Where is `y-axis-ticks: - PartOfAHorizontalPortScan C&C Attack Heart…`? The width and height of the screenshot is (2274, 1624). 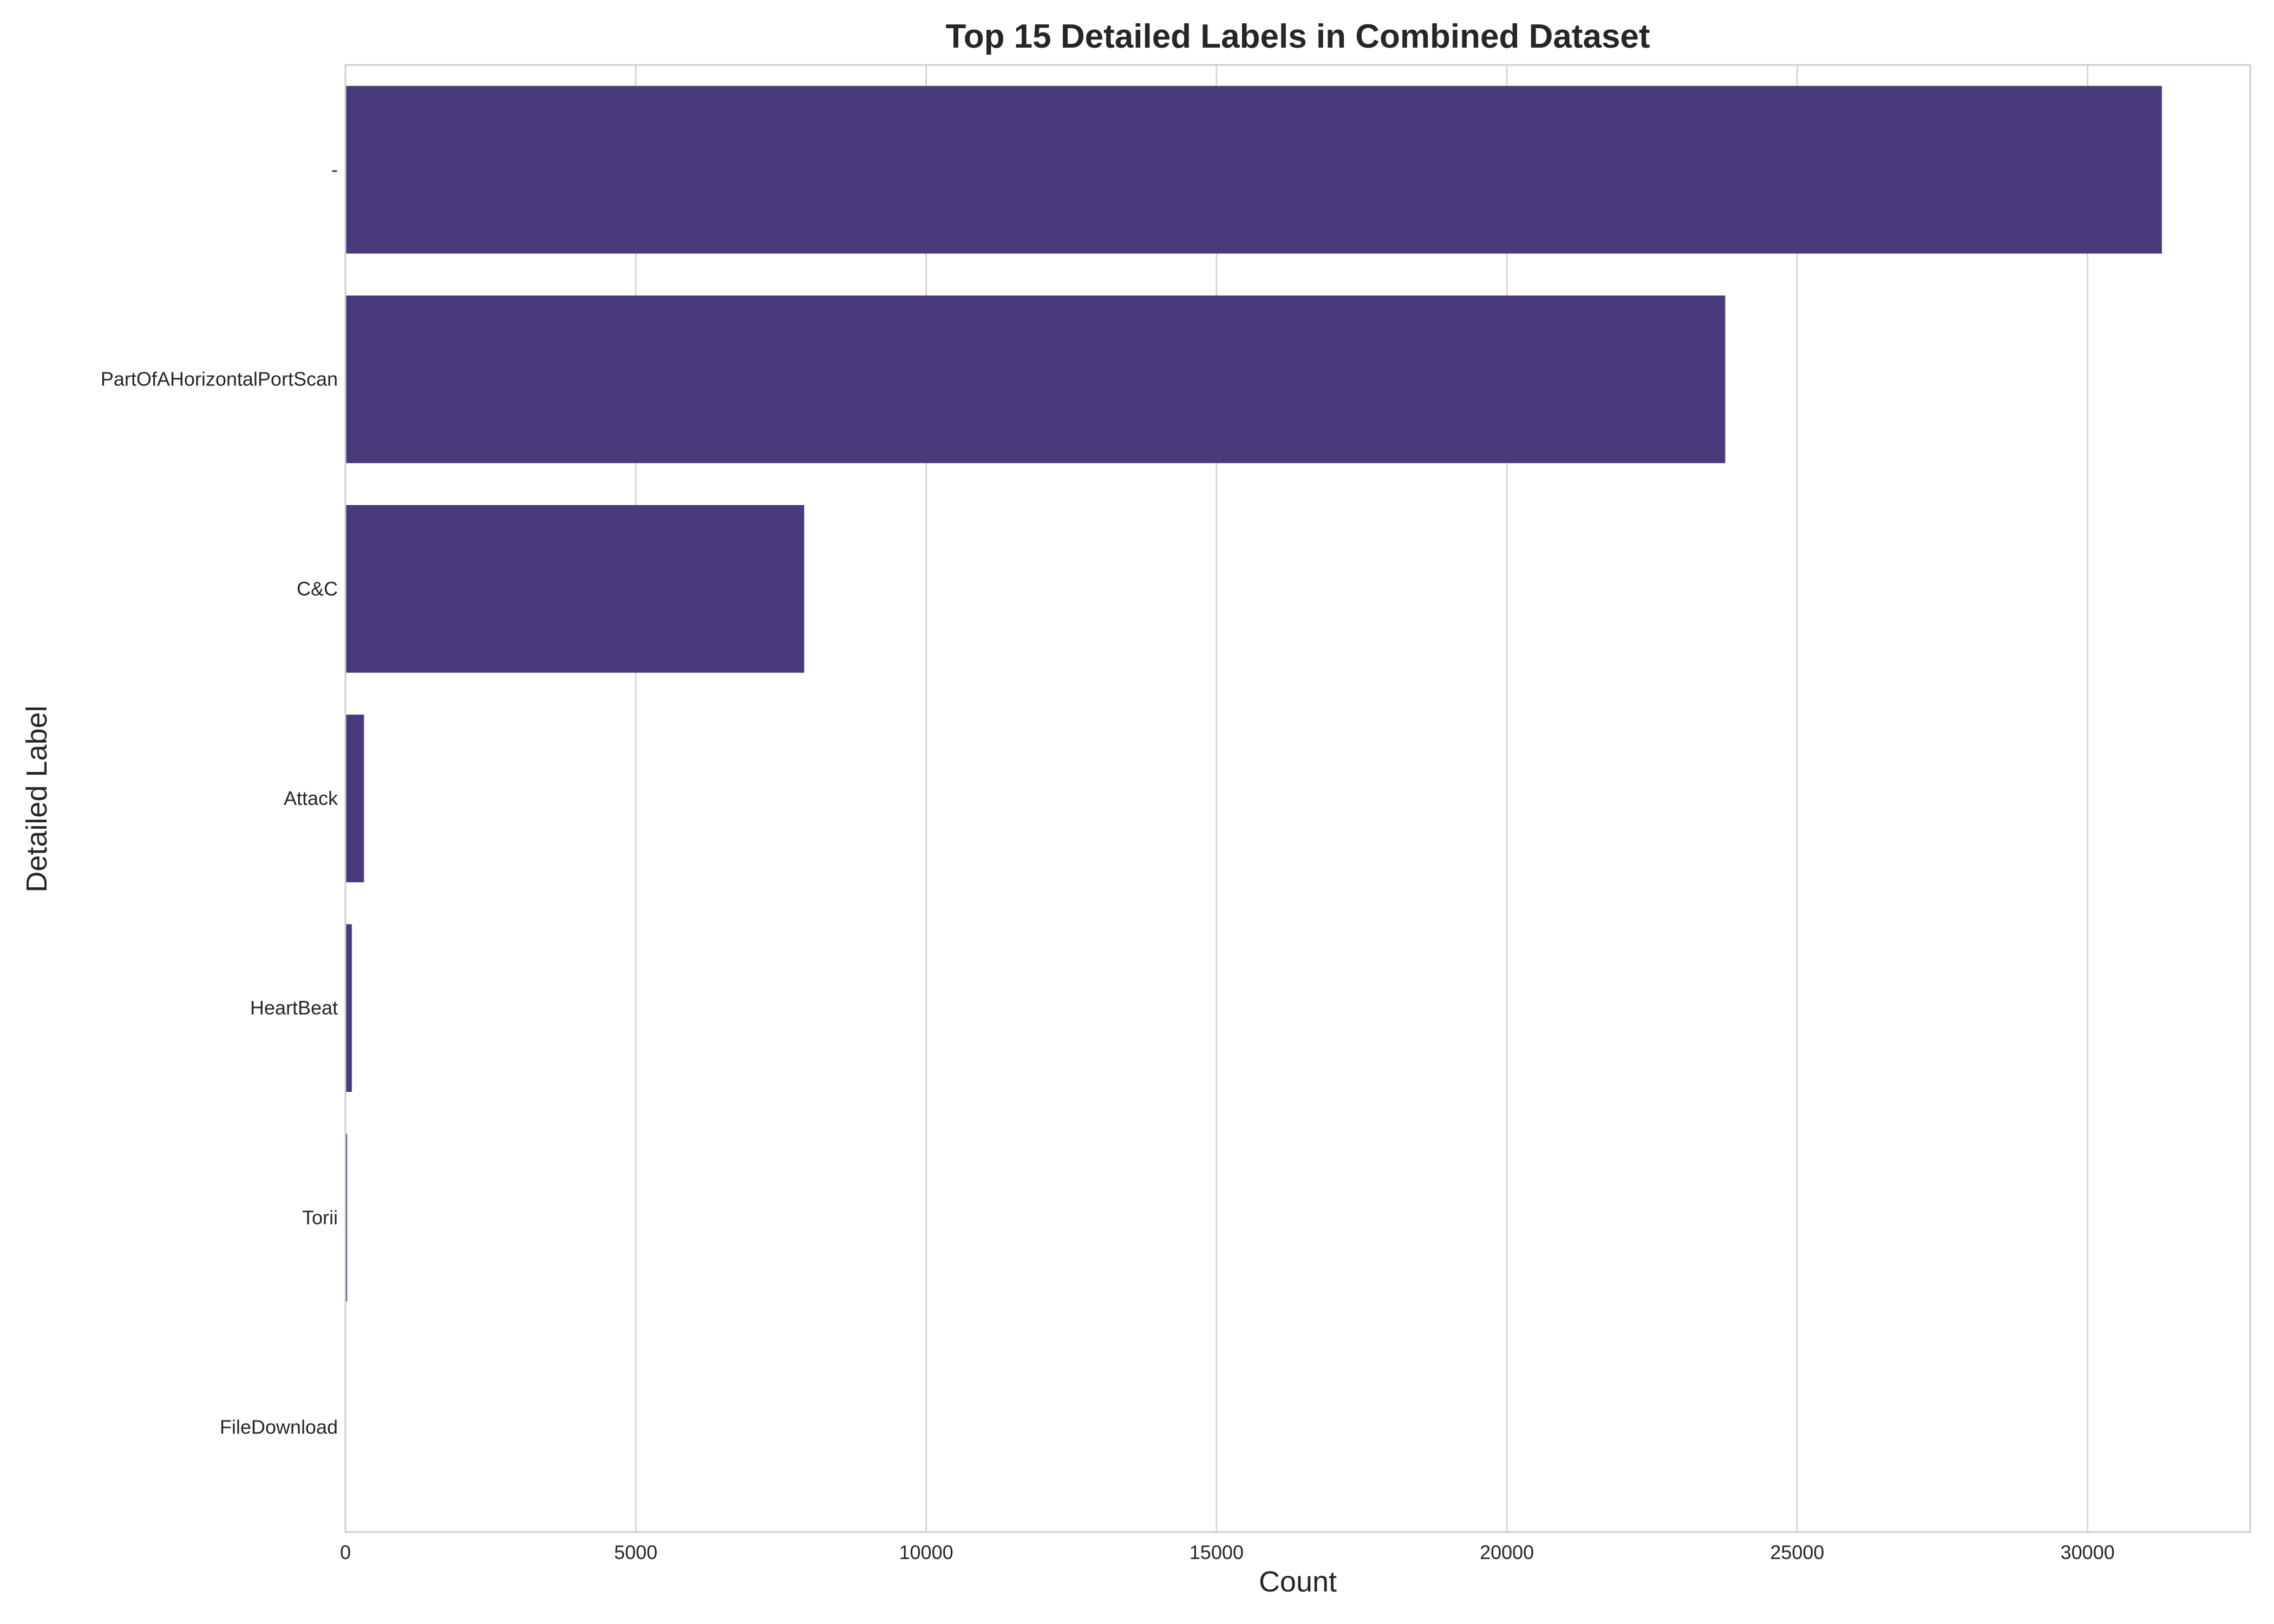
y-axis-ticks: - PartOfAHorizontalPortScan C&C Attack Heart… is located at coordinates (220, 798).